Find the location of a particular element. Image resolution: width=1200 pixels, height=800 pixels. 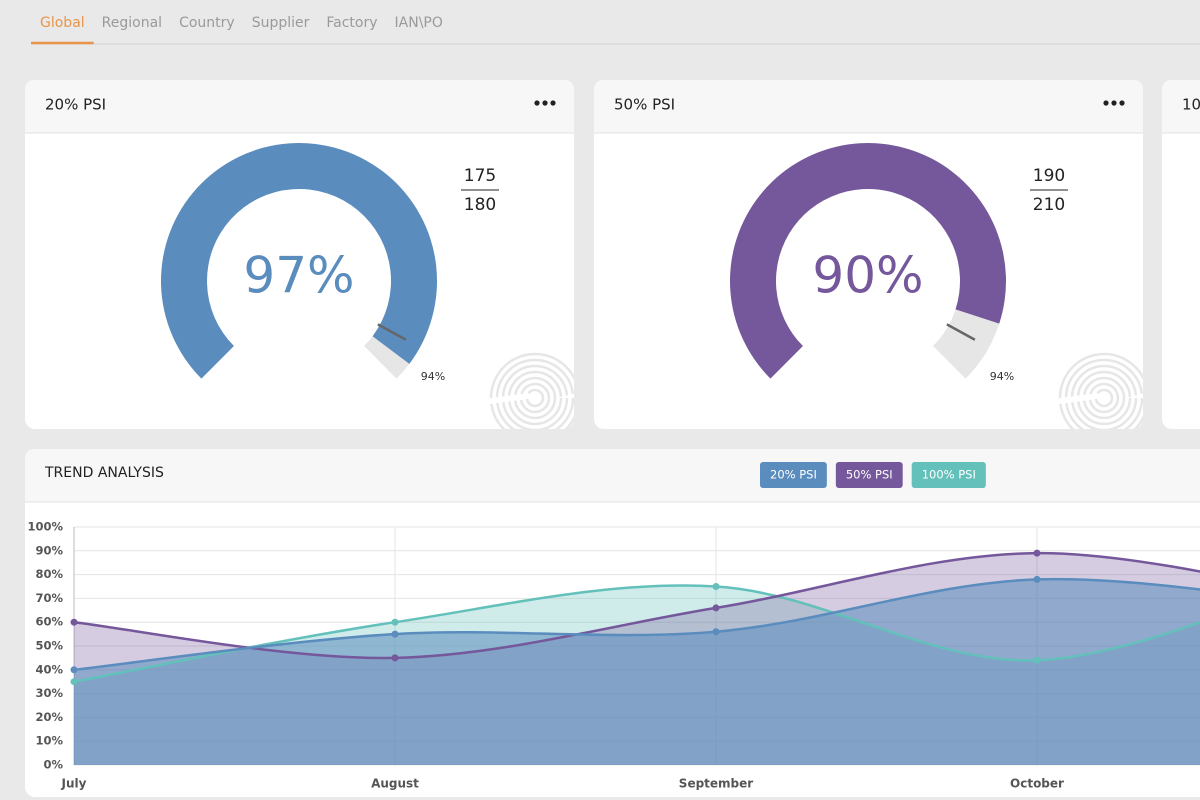

y-tick-label: 90% is located at coordinates (49, 550).